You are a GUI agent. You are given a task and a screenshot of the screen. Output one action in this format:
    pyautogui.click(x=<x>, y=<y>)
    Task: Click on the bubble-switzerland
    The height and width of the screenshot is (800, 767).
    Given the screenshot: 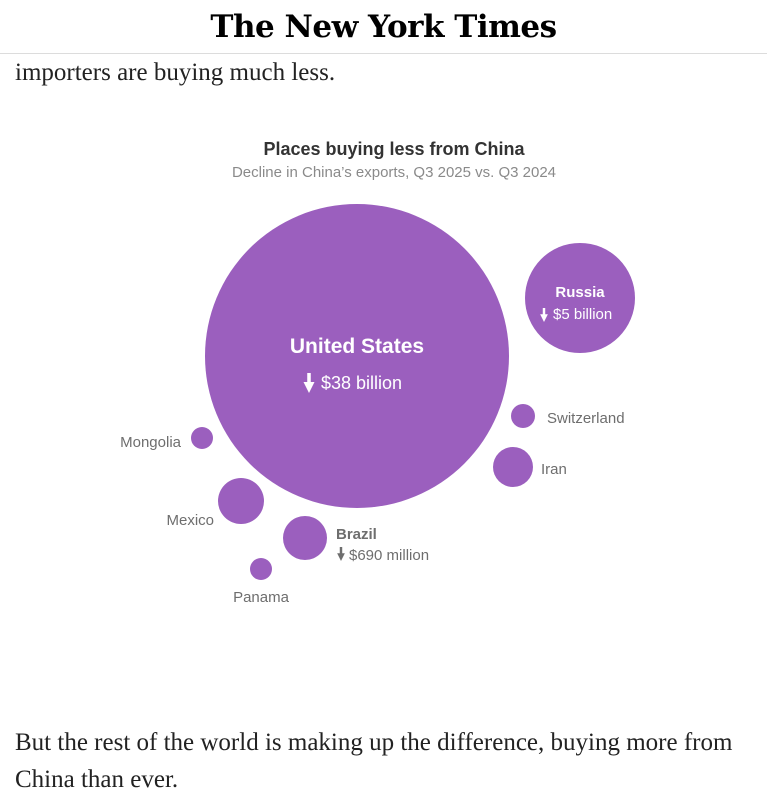 What is the action you would take?
    pyautogui.click(x=523, y=416)
    